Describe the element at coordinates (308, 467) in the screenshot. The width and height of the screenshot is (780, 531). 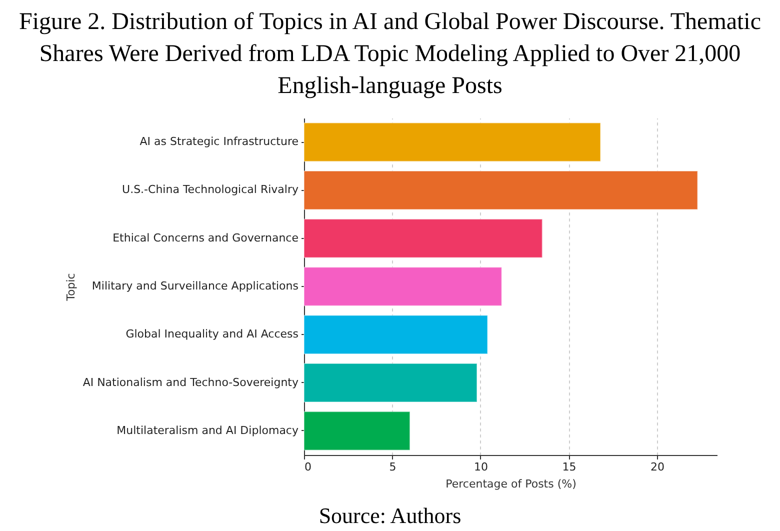
I see `x-tick-label: 0` at that location.